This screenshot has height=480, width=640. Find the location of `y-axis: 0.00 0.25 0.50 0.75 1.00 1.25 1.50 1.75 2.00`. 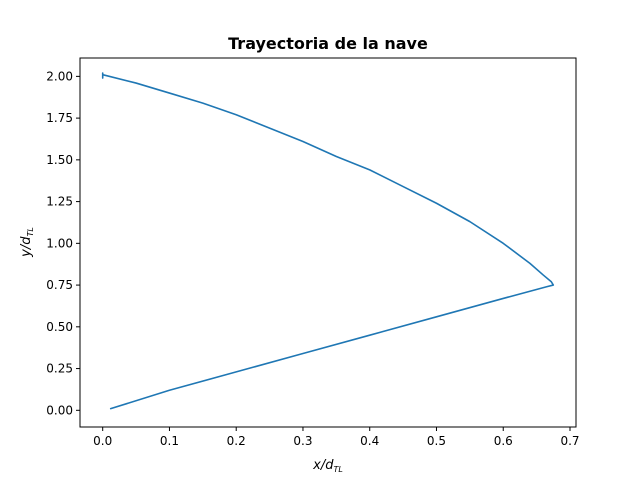

y-axis: 0.00 0.25 0.50 0.75 1.00 1.25 1.50 1.75 2.00 is located at coordinates (63, 243).